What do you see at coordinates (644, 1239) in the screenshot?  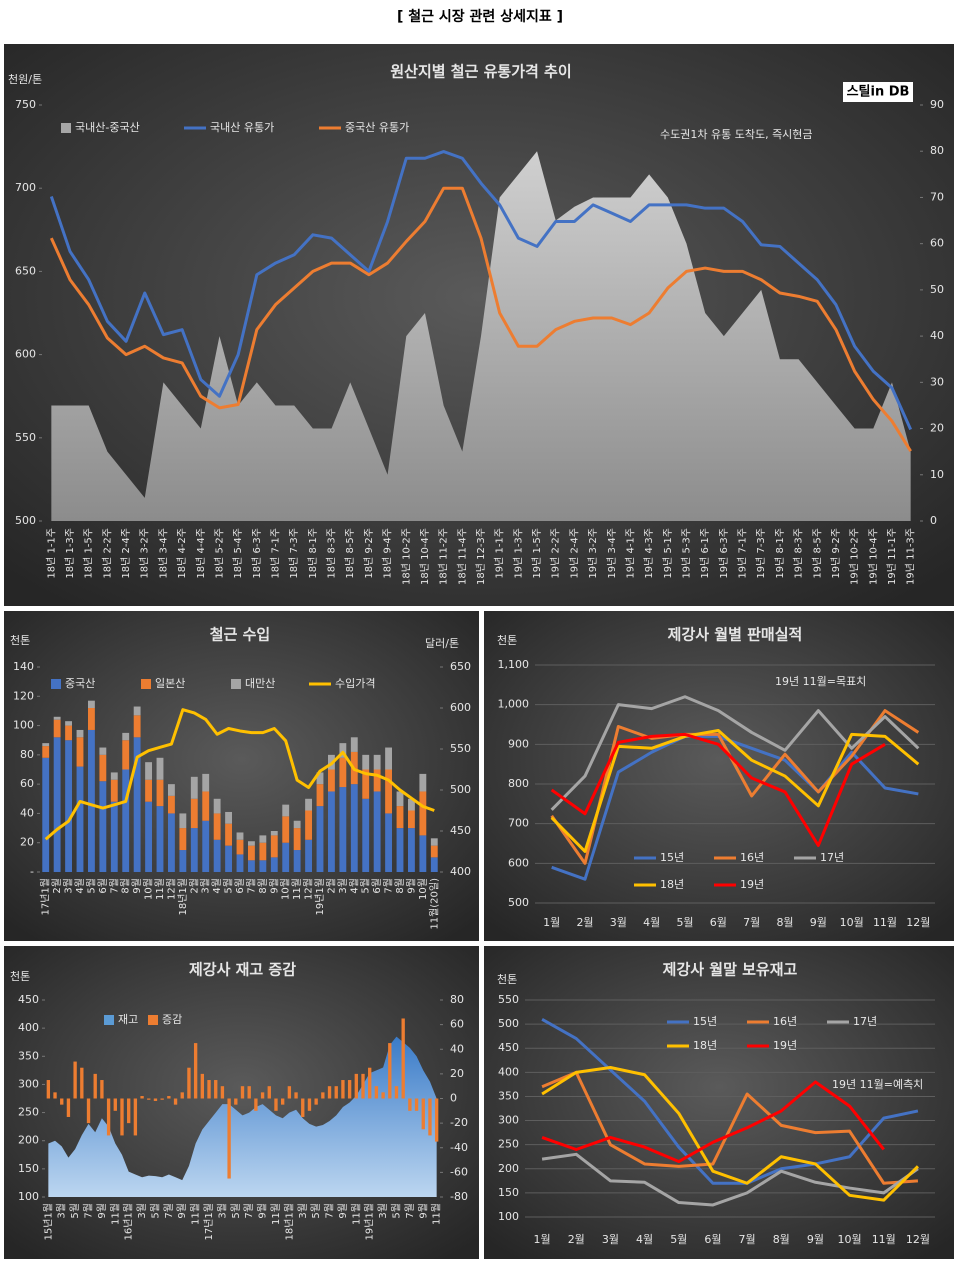 I see `x-tick-label: 4월` at bounding box center [644, 1239].